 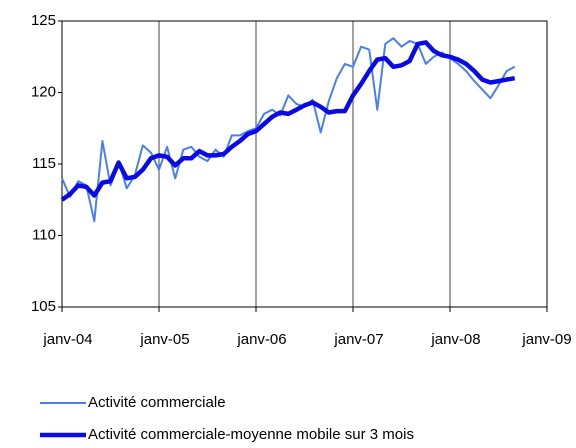 What do you see at coordinates (43, 91) in the screenshot?
I see `y-tick-label: 120` at bounding box center [43, 91].